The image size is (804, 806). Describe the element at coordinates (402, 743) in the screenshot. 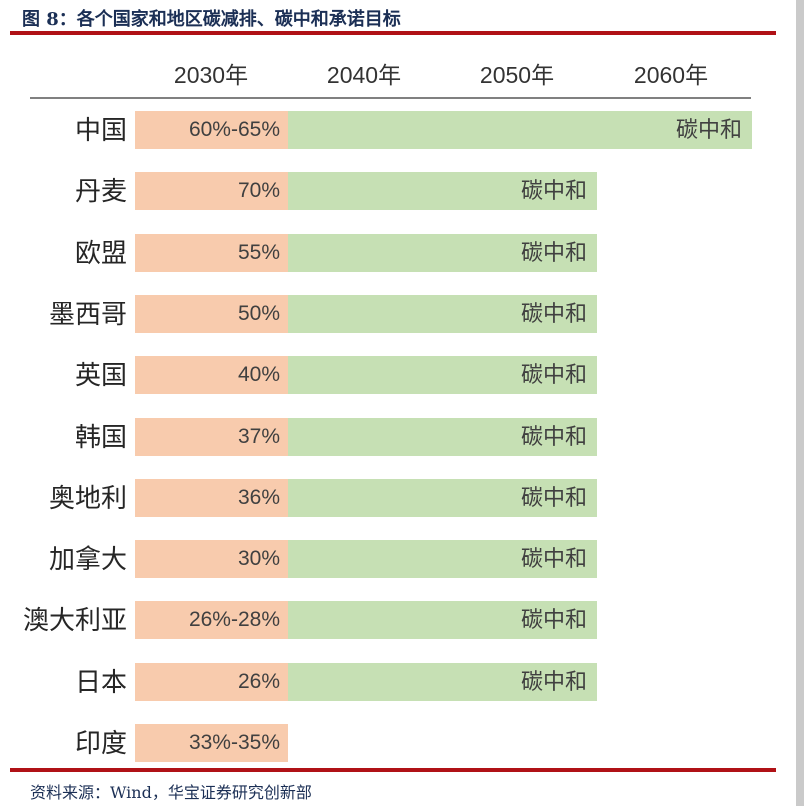

I see `country-row: 印度 33%-35%` at that location.